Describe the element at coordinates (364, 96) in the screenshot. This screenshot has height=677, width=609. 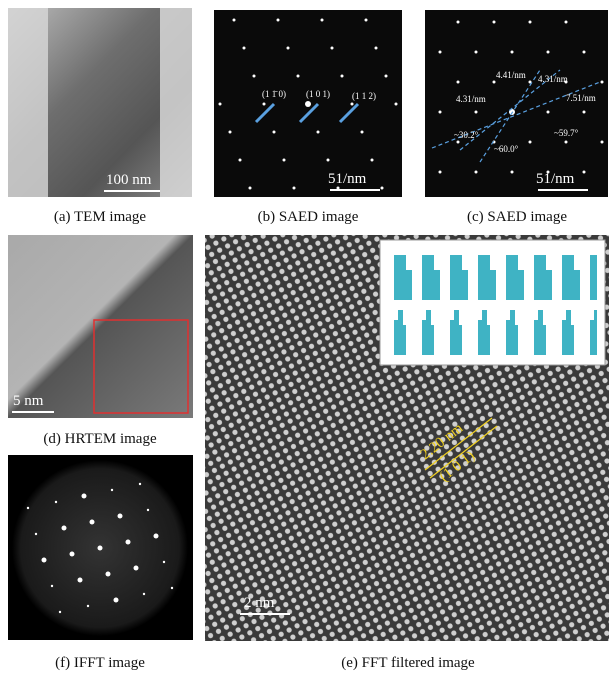
I see `plane-label: (1 1 2)` at that location.